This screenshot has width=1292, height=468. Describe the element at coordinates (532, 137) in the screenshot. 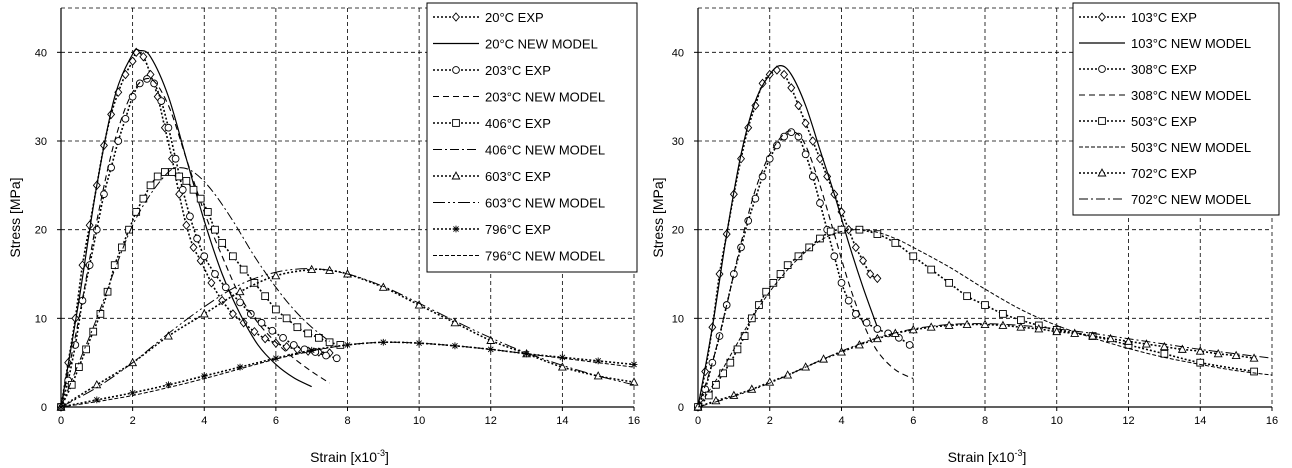

I see `legend-box` at that location.